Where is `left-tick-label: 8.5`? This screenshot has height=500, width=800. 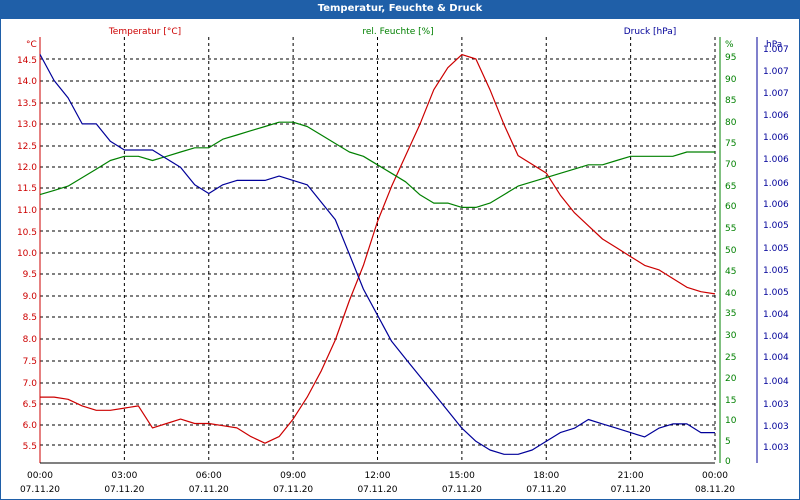 left-tick-label: 8.5 is located at coordinates (30, 318).